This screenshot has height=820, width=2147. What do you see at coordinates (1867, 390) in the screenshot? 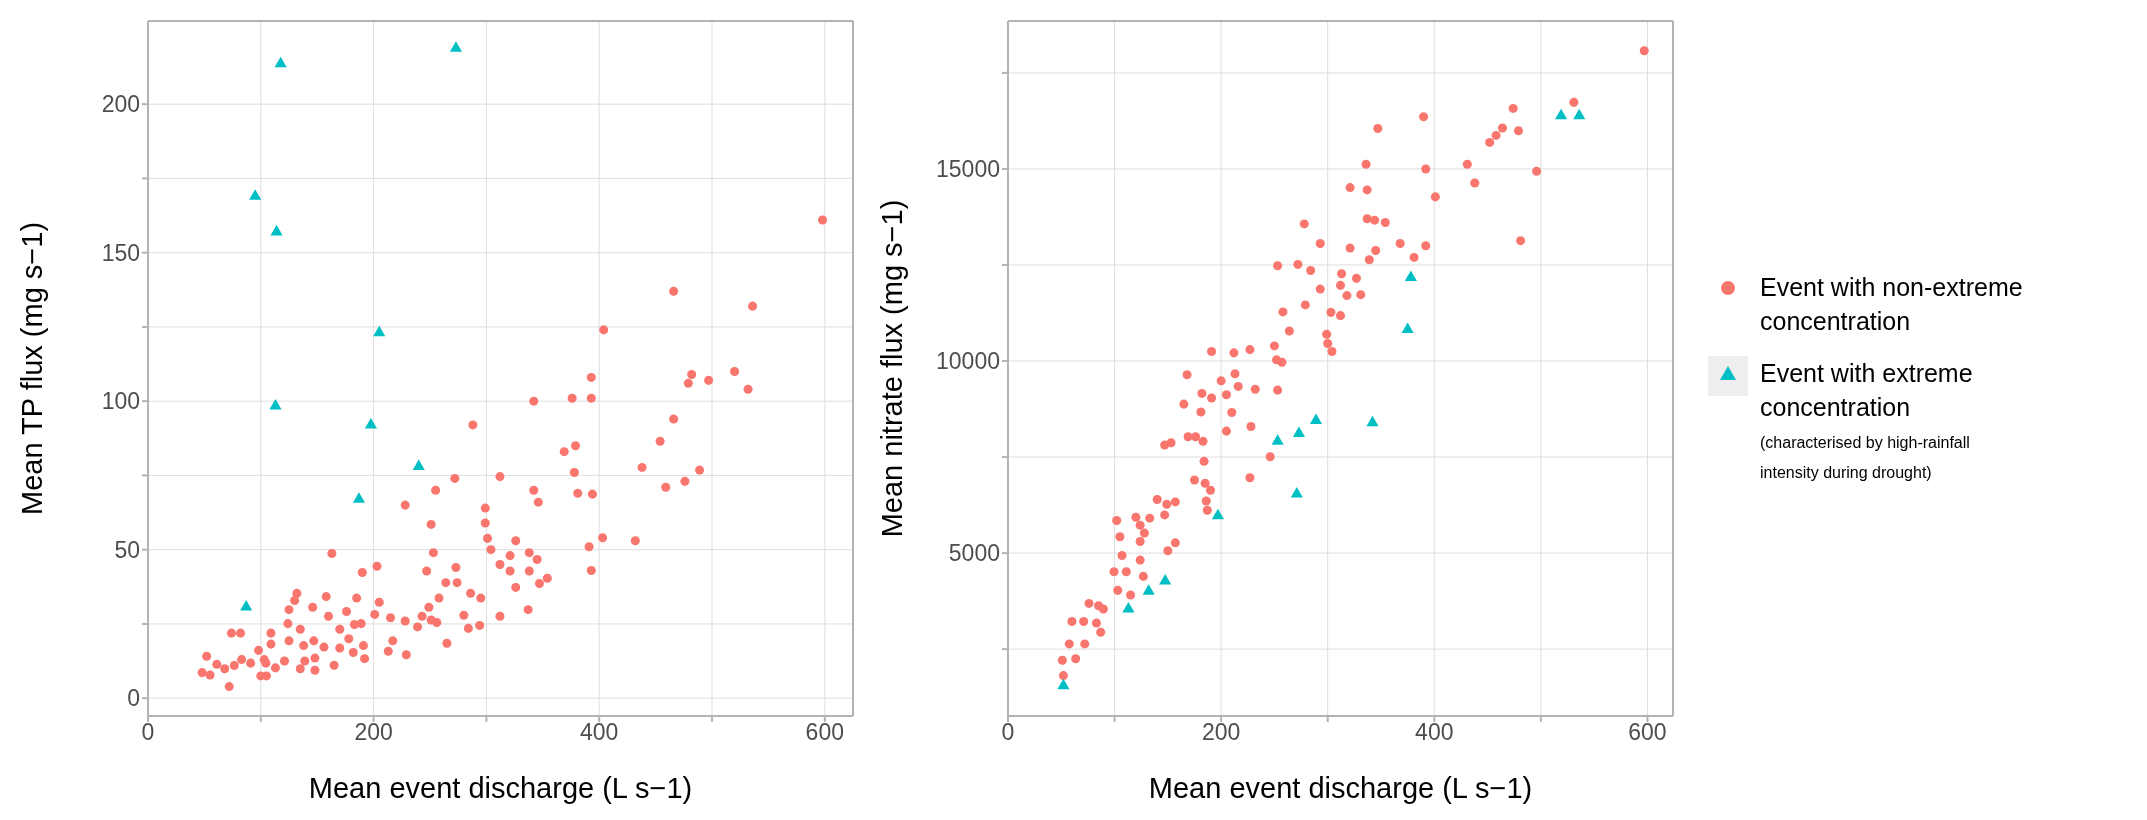
I see `legend-label: Event with extreme concentration` at bounding box center [1867, 390].